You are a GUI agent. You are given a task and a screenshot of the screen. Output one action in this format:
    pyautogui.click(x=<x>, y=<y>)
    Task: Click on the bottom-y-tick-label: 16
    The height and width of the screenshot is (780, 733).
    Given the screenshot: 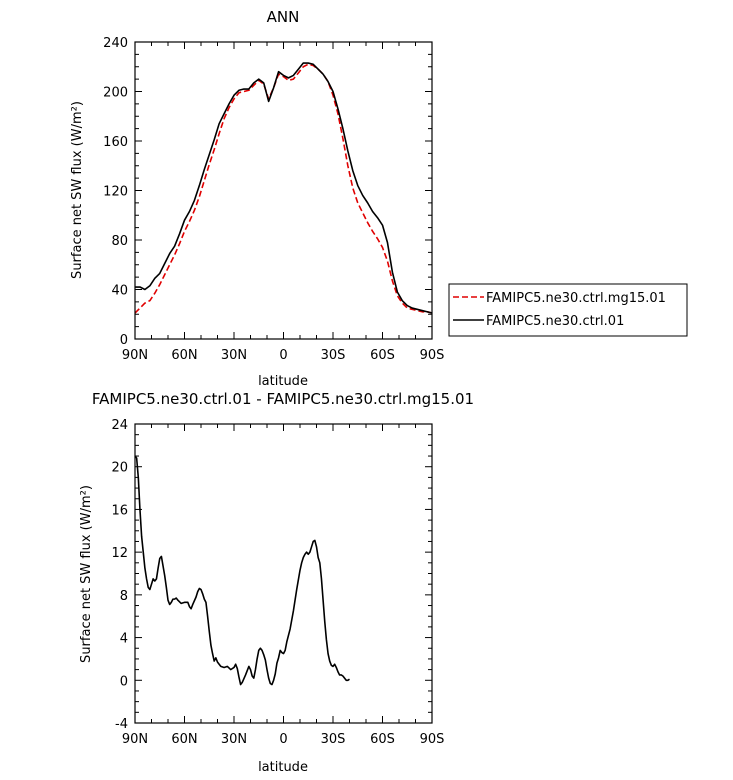 What is the action you would take?
    pyautogui.click(x=119, y=510)
    